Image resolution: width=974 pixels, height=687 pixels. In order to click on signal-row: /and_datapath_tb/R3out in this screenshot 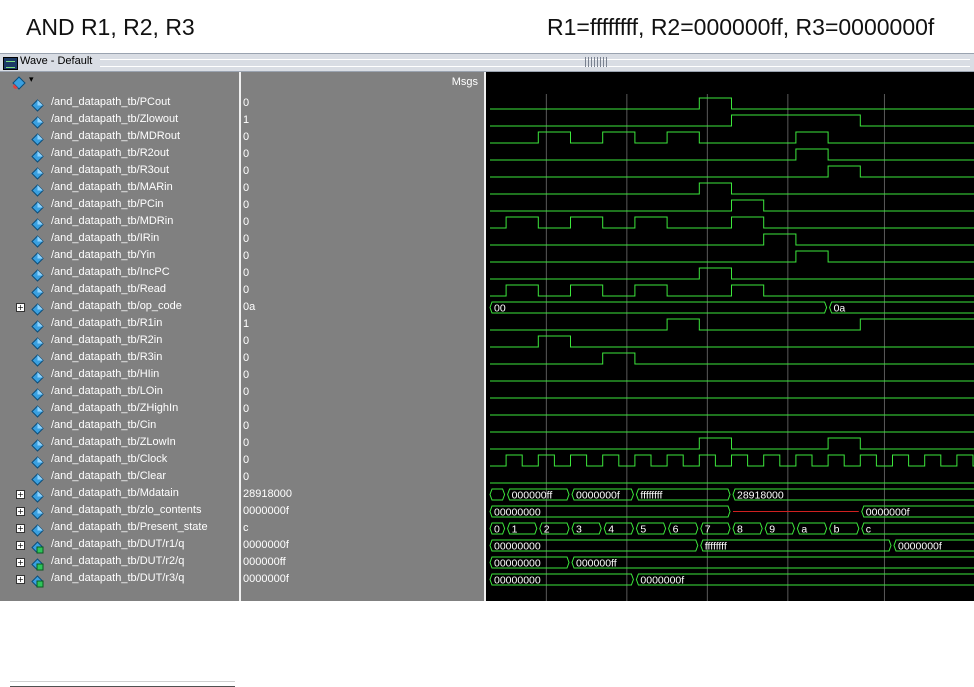, I will do `click(119, 171)`.